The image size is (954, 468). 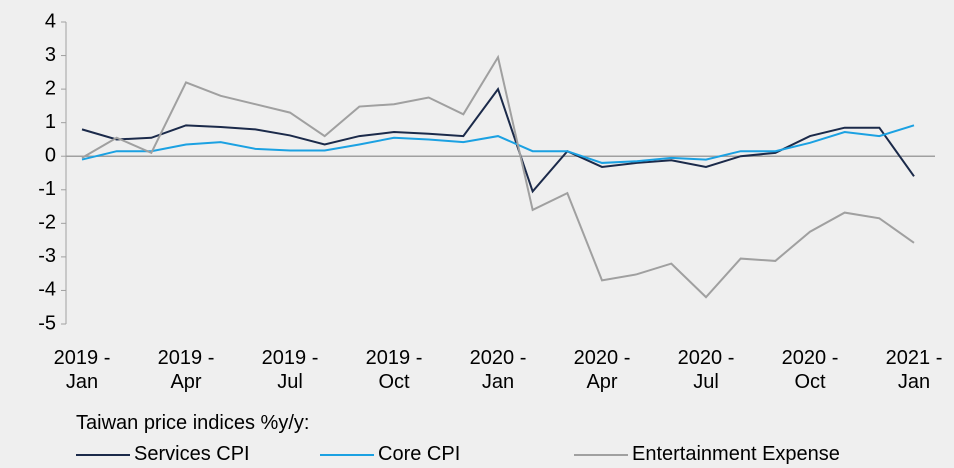 I want to click on x-tick-label: 2019 - Jul, so click(x=290, y=370).